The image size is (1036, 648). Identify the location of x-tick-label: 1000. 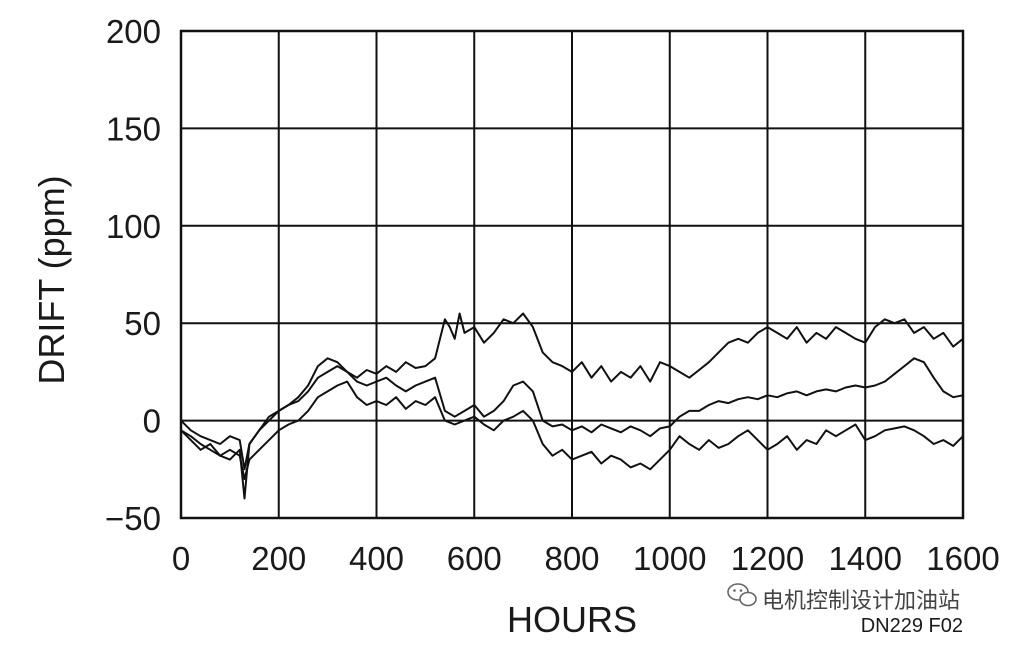
(669, 558).